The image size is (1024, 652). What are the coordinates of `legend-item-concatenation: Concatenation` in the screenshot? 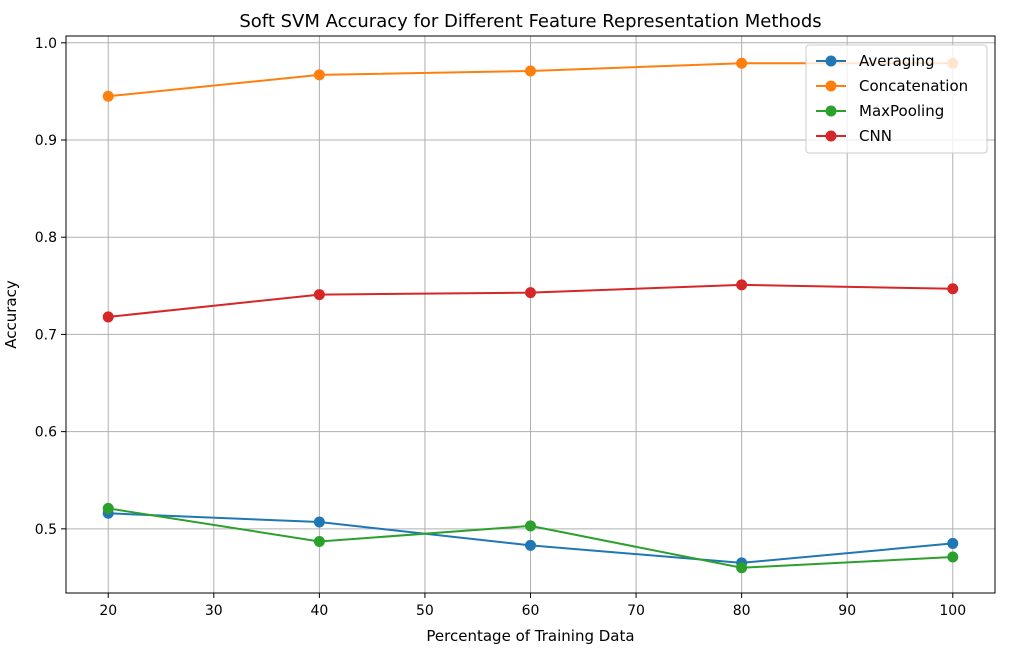 It's located at (892, 86).